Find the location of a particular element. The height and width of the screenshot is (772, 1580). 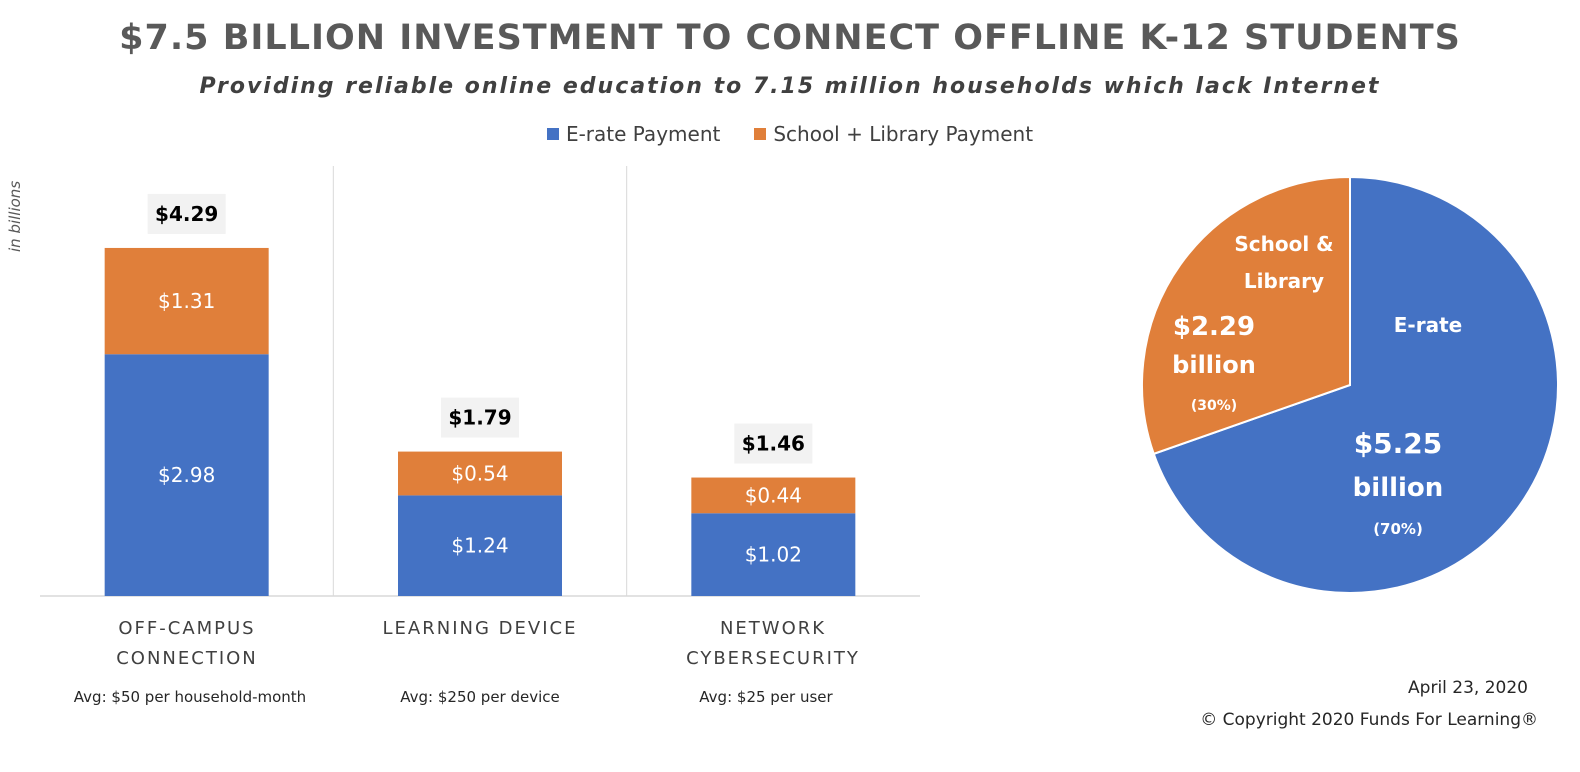

category-label-learning-device: LEARNING DEVICE is located at coordinates (480, 629).